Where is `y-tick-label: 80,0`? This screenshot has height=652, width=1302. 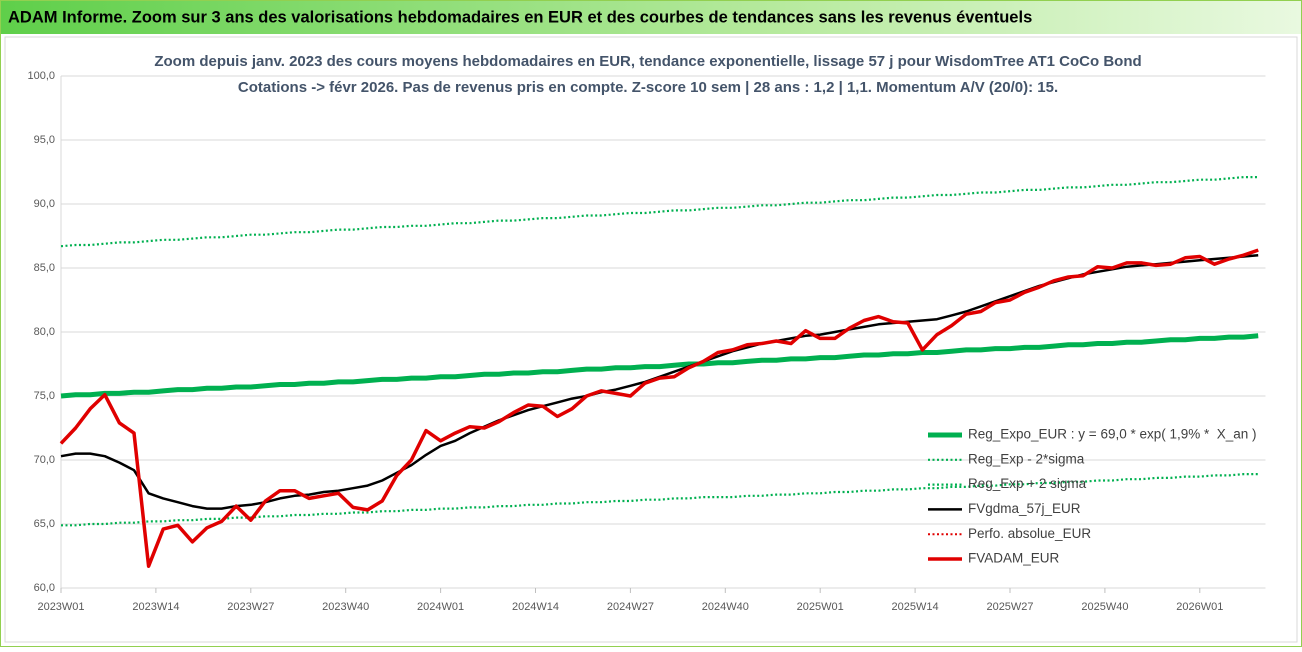
y-tick-label: 80,0 is located at coordinates (44, 332).